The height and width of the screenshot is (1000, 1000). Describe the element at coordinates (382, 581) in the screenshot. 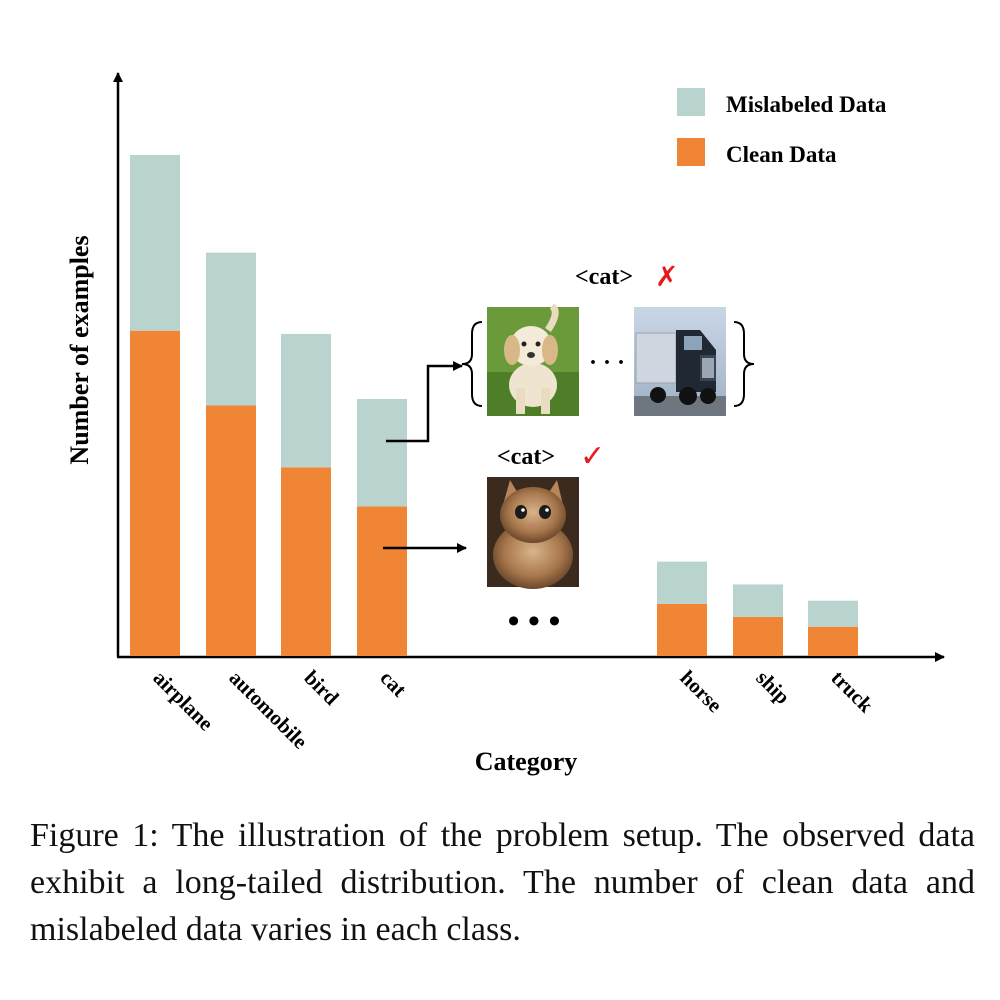

I see `bar-clean-cat` at that location.